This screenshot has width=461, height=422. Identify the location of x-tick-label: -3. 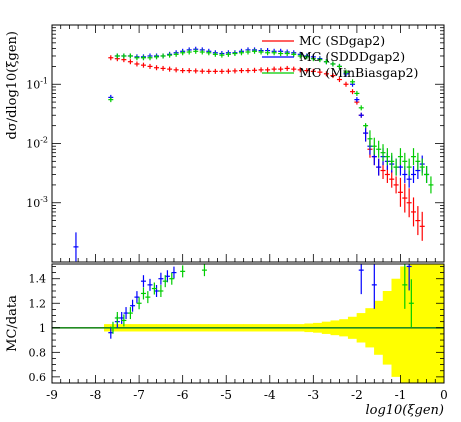
(313, 395).